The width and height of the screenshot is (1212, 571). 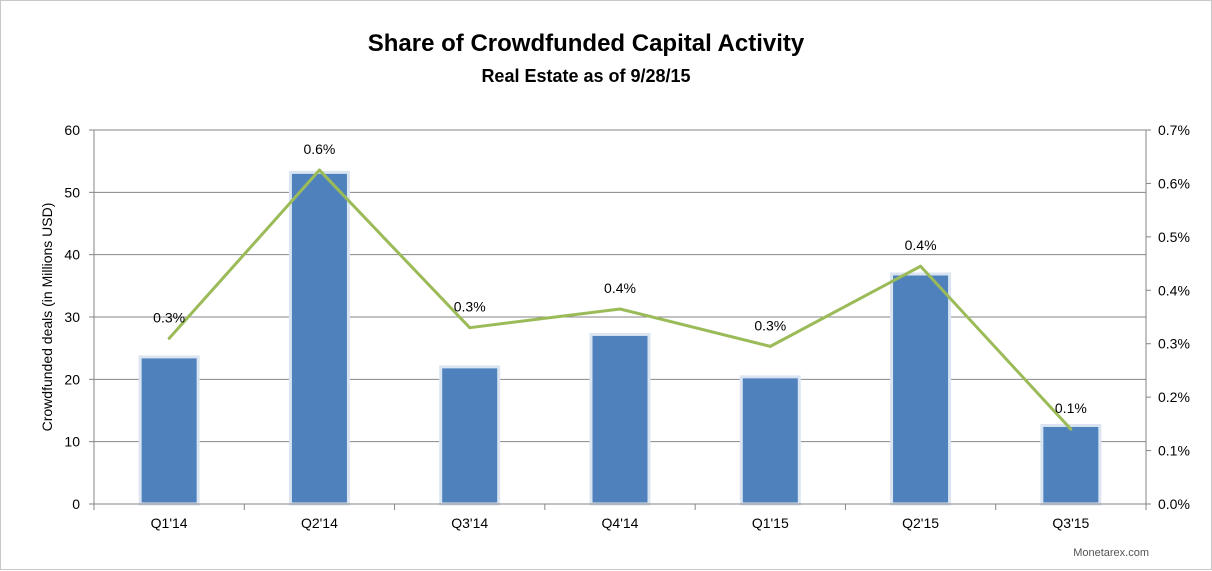 I want to click on chart-title: Share of Crowdfunded Capital Activity, so click(x=586, y=43).